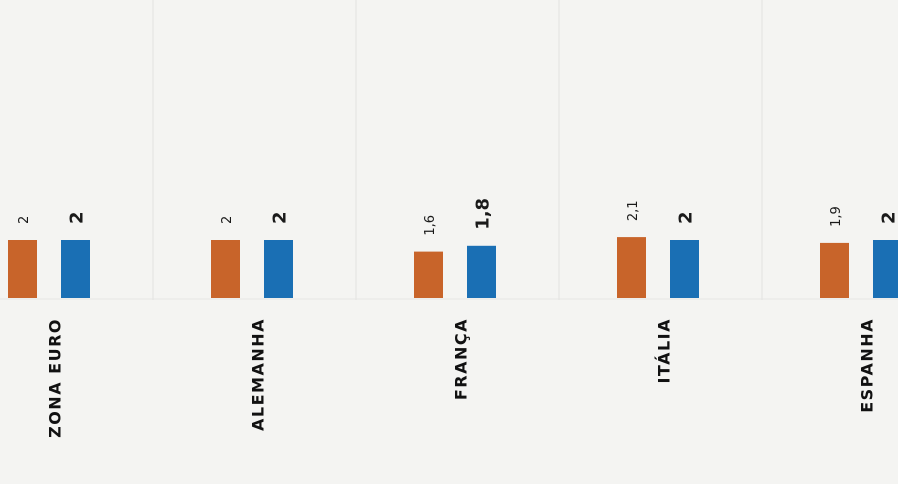 This screenshot has height=484, width=898. Describe the element at coordinates (55, 378) in the screenshot. I see `category-label: ZONA EURO` at that location.